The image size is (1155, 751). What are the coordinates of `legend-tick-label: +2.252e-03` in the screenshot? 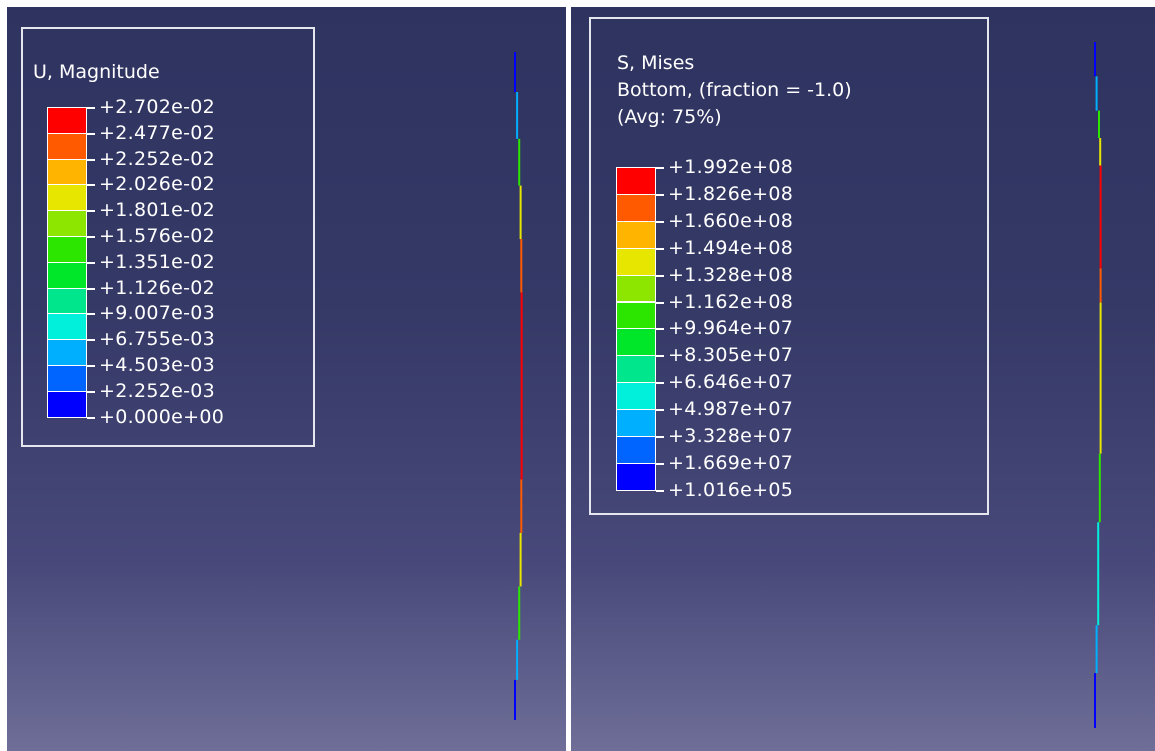 It's located at (157, 390).